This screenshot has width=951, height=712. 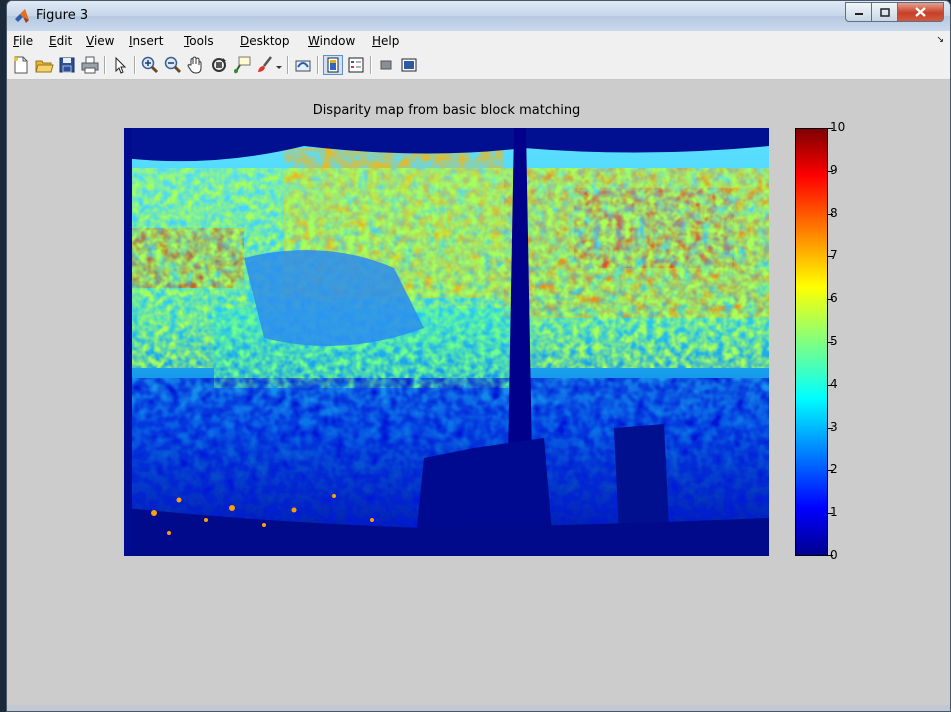 I want to click on open-file-button, so click(x=44, y=65).